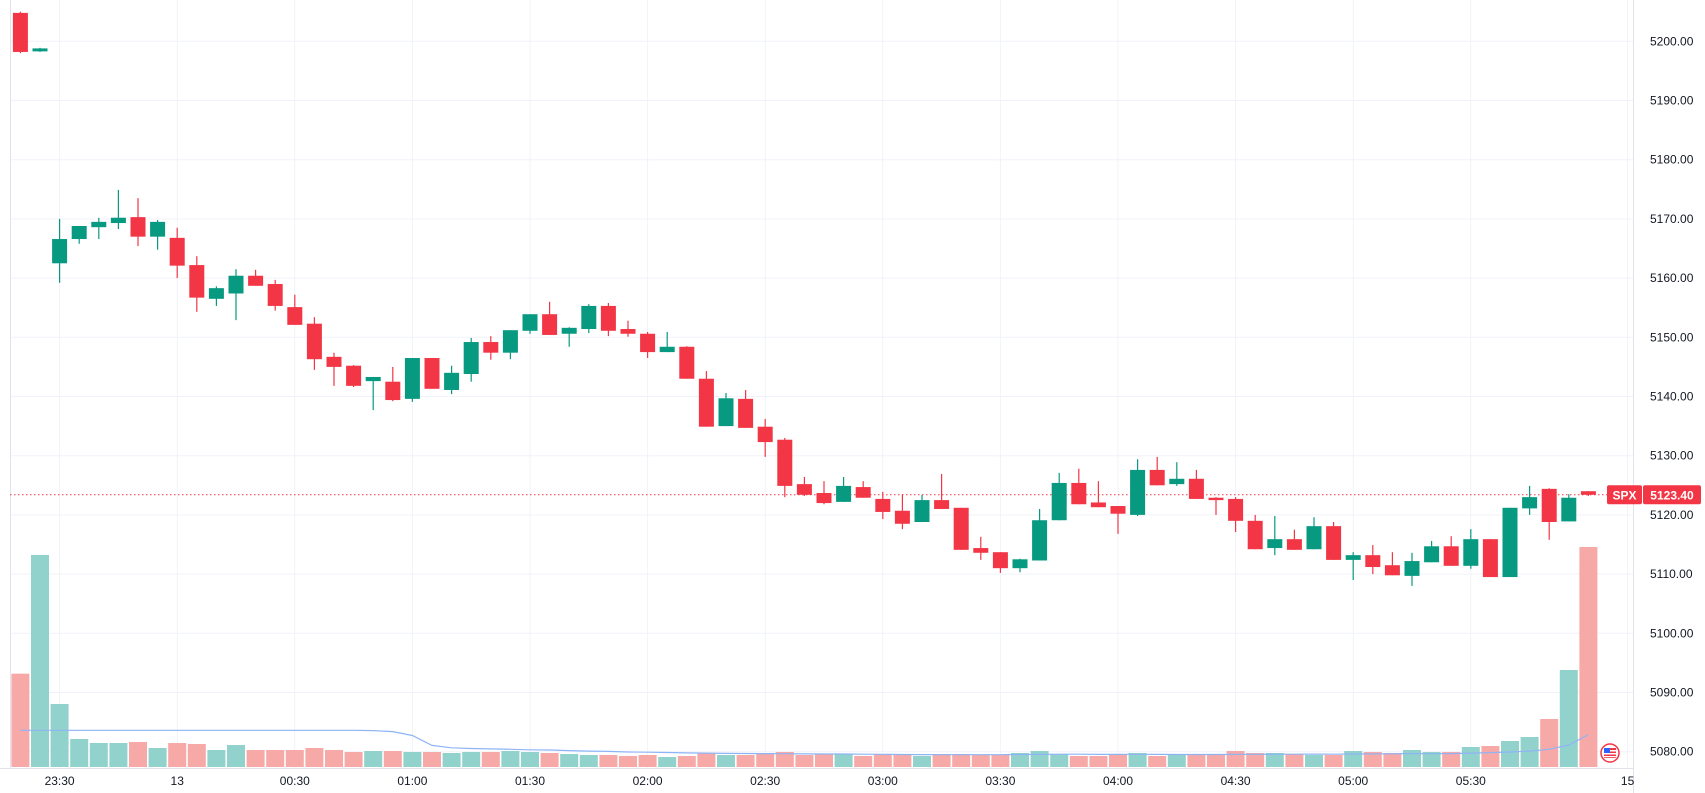 The width and height of the screenshot is (1705, 793). What do you see at coordinates (1672, 101) in the screenshot?
I see `price-tick-label: 5190.00` at bounding box center [1672, 101].